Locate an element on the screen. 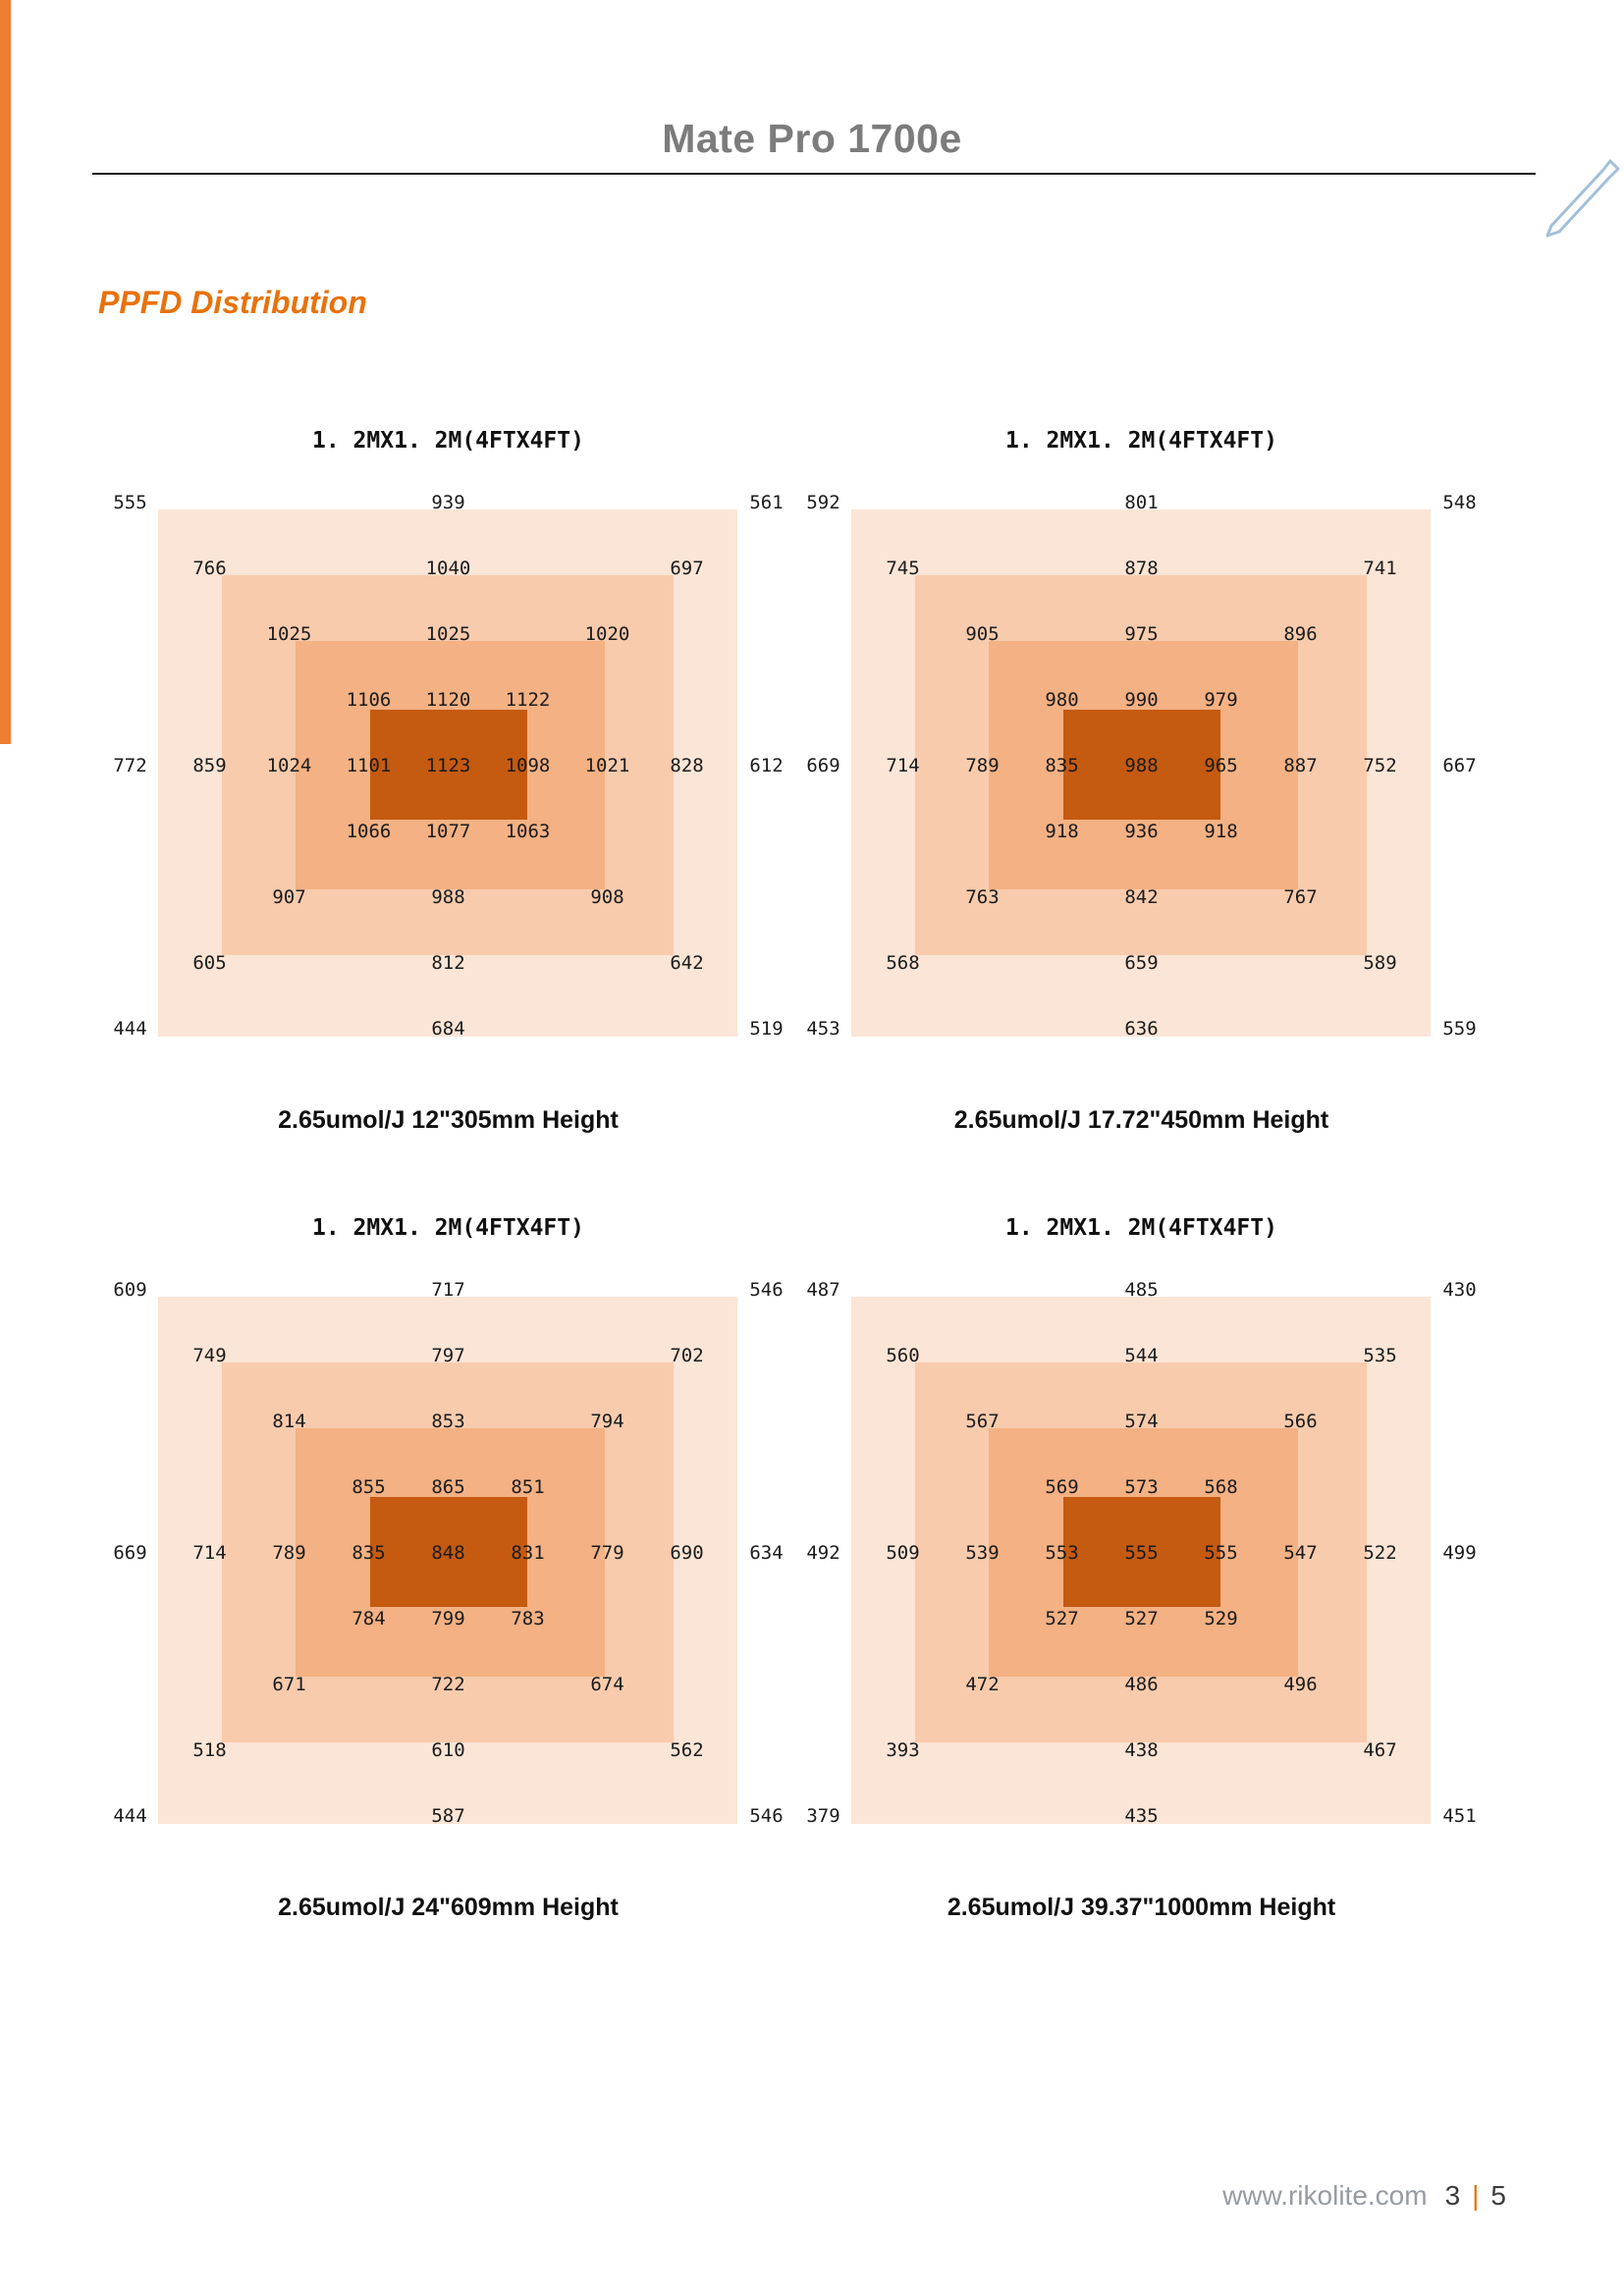 This screenshot has width=1624, height=2296. ppfd-value: 717 is located at coordinates (448, 1290).